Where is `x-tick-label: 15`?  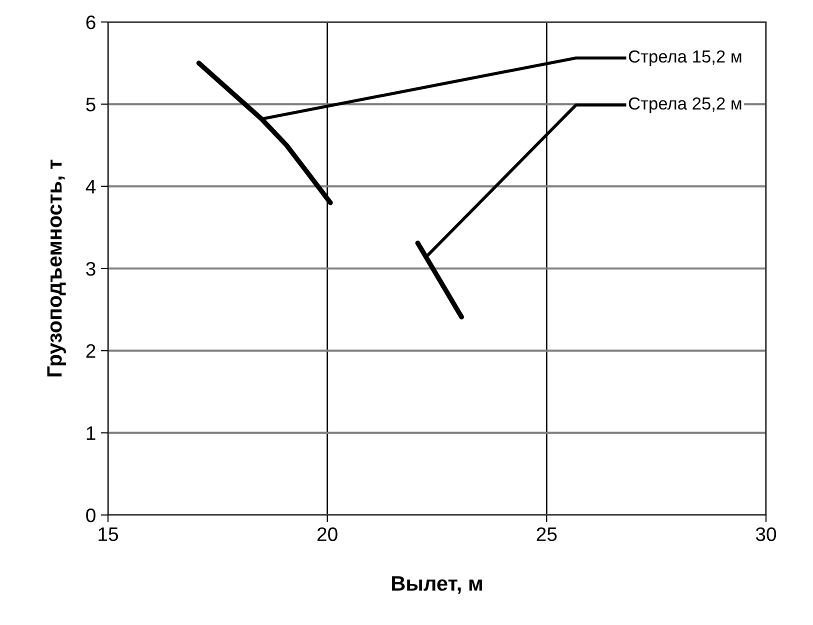
x-tick-label: 15 is located at coordinates (108, 535).